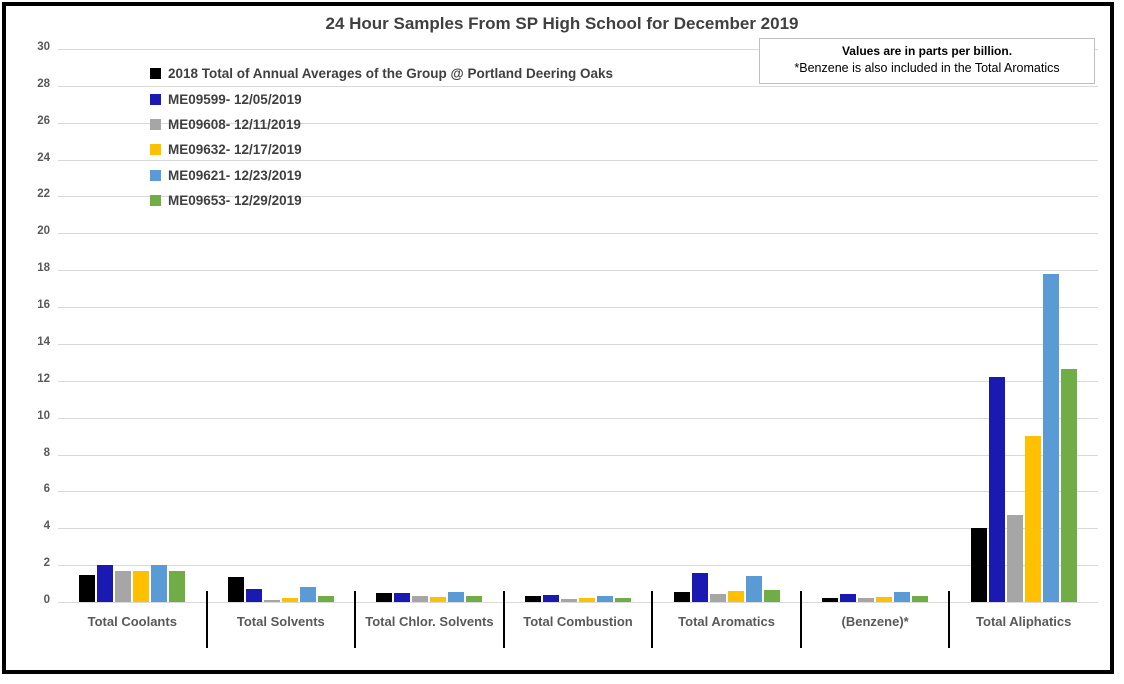 Image resolution: width=1124 pixels, height=684 pixels. Describe the element at coordinates (1032, 519) in the screenshot. I see `bar-series4-total-aliphatics` at that location.